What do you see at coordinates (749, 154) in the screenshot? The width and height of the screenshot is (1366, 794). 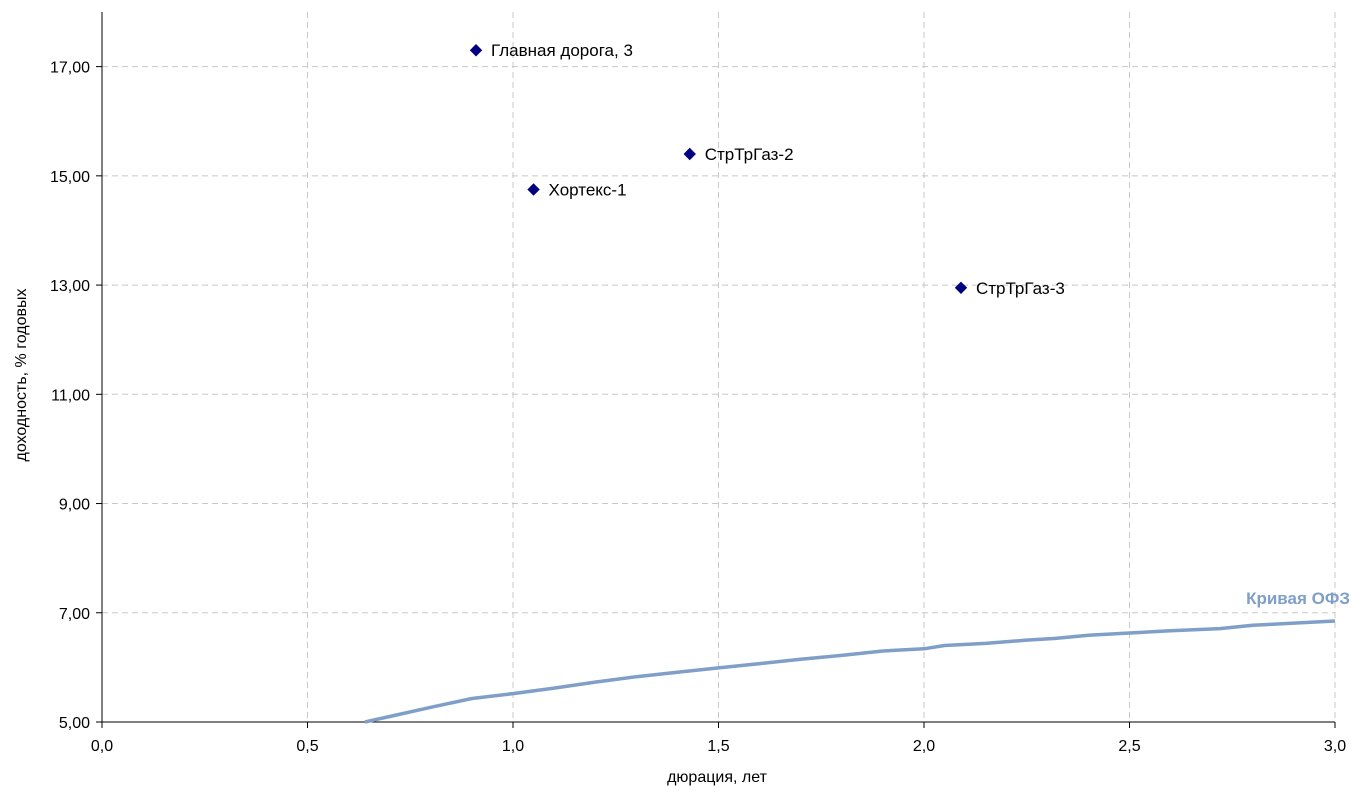 I see `data-point-label: СтрТрГаз-2` at bounding box center [749, 154].